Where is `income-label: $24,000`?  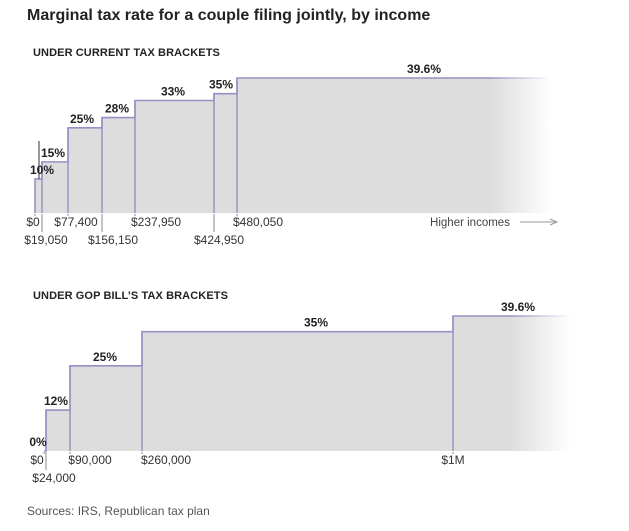 income-label: $24,000 is located at coordinates (54, 478).